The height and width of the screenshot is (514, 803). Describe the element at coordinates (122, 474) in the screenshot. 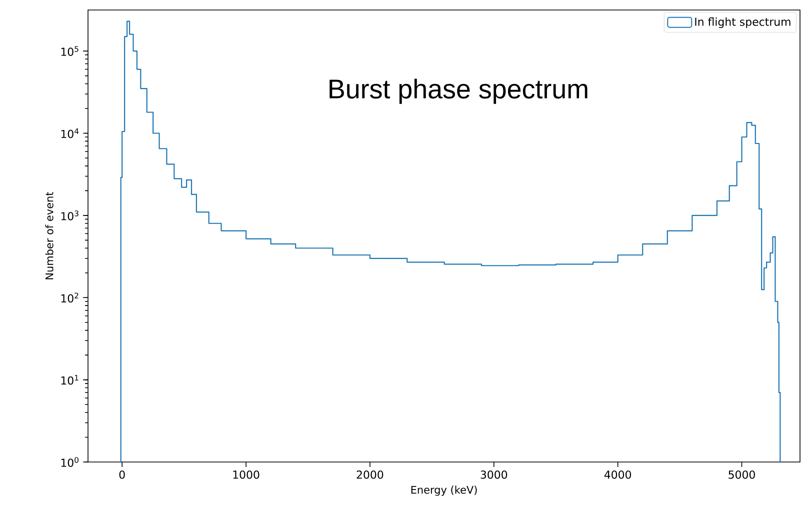

I see `x-tick-label: 0` at that location.